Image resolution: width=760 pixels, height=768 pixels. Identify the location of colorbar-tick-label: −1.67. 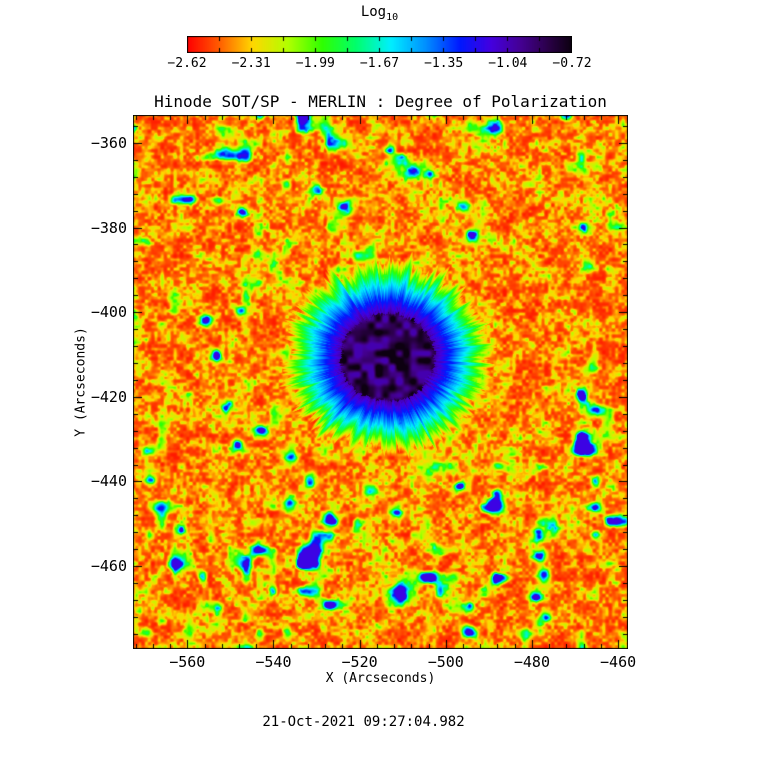
(379, 63).